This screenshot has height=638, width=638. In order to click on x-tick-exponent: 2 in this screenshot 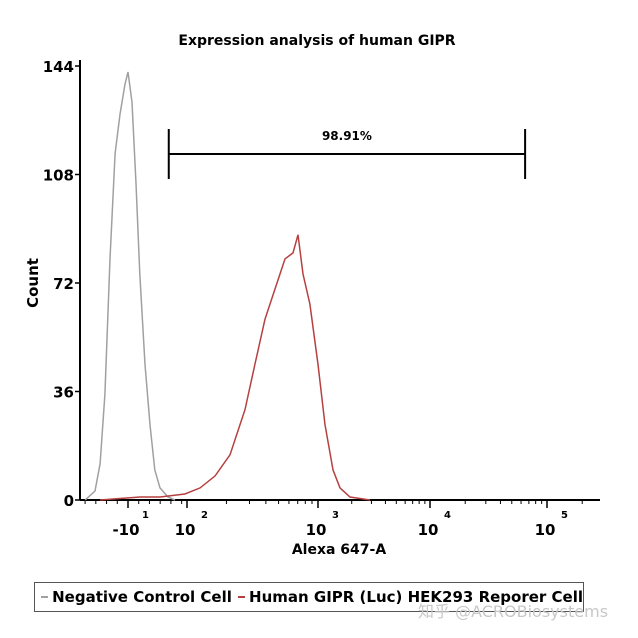, I will do `click(204, 515)`.